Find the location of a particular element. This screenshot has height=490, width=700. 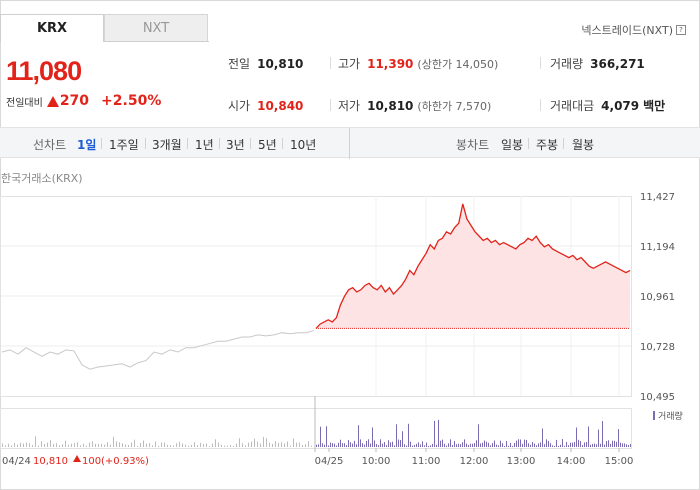

tab-divider is located at coordinates (156, 41).